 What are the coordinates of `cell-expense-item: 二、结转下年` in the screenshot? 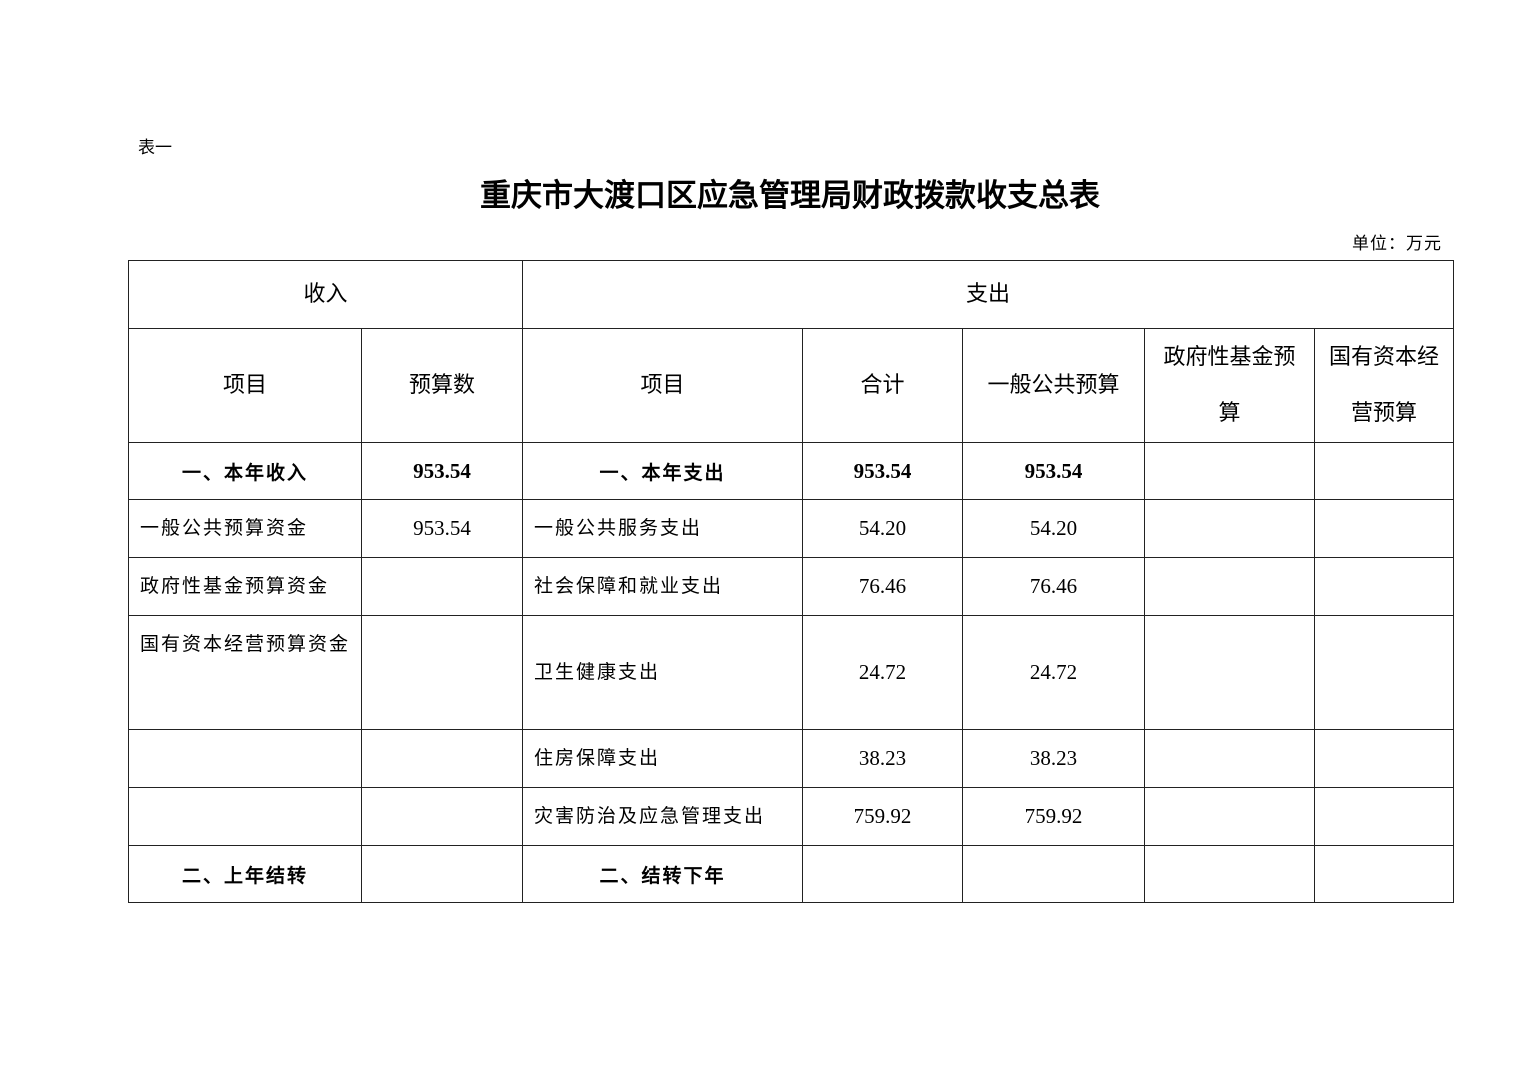 It's located at (663, 874).